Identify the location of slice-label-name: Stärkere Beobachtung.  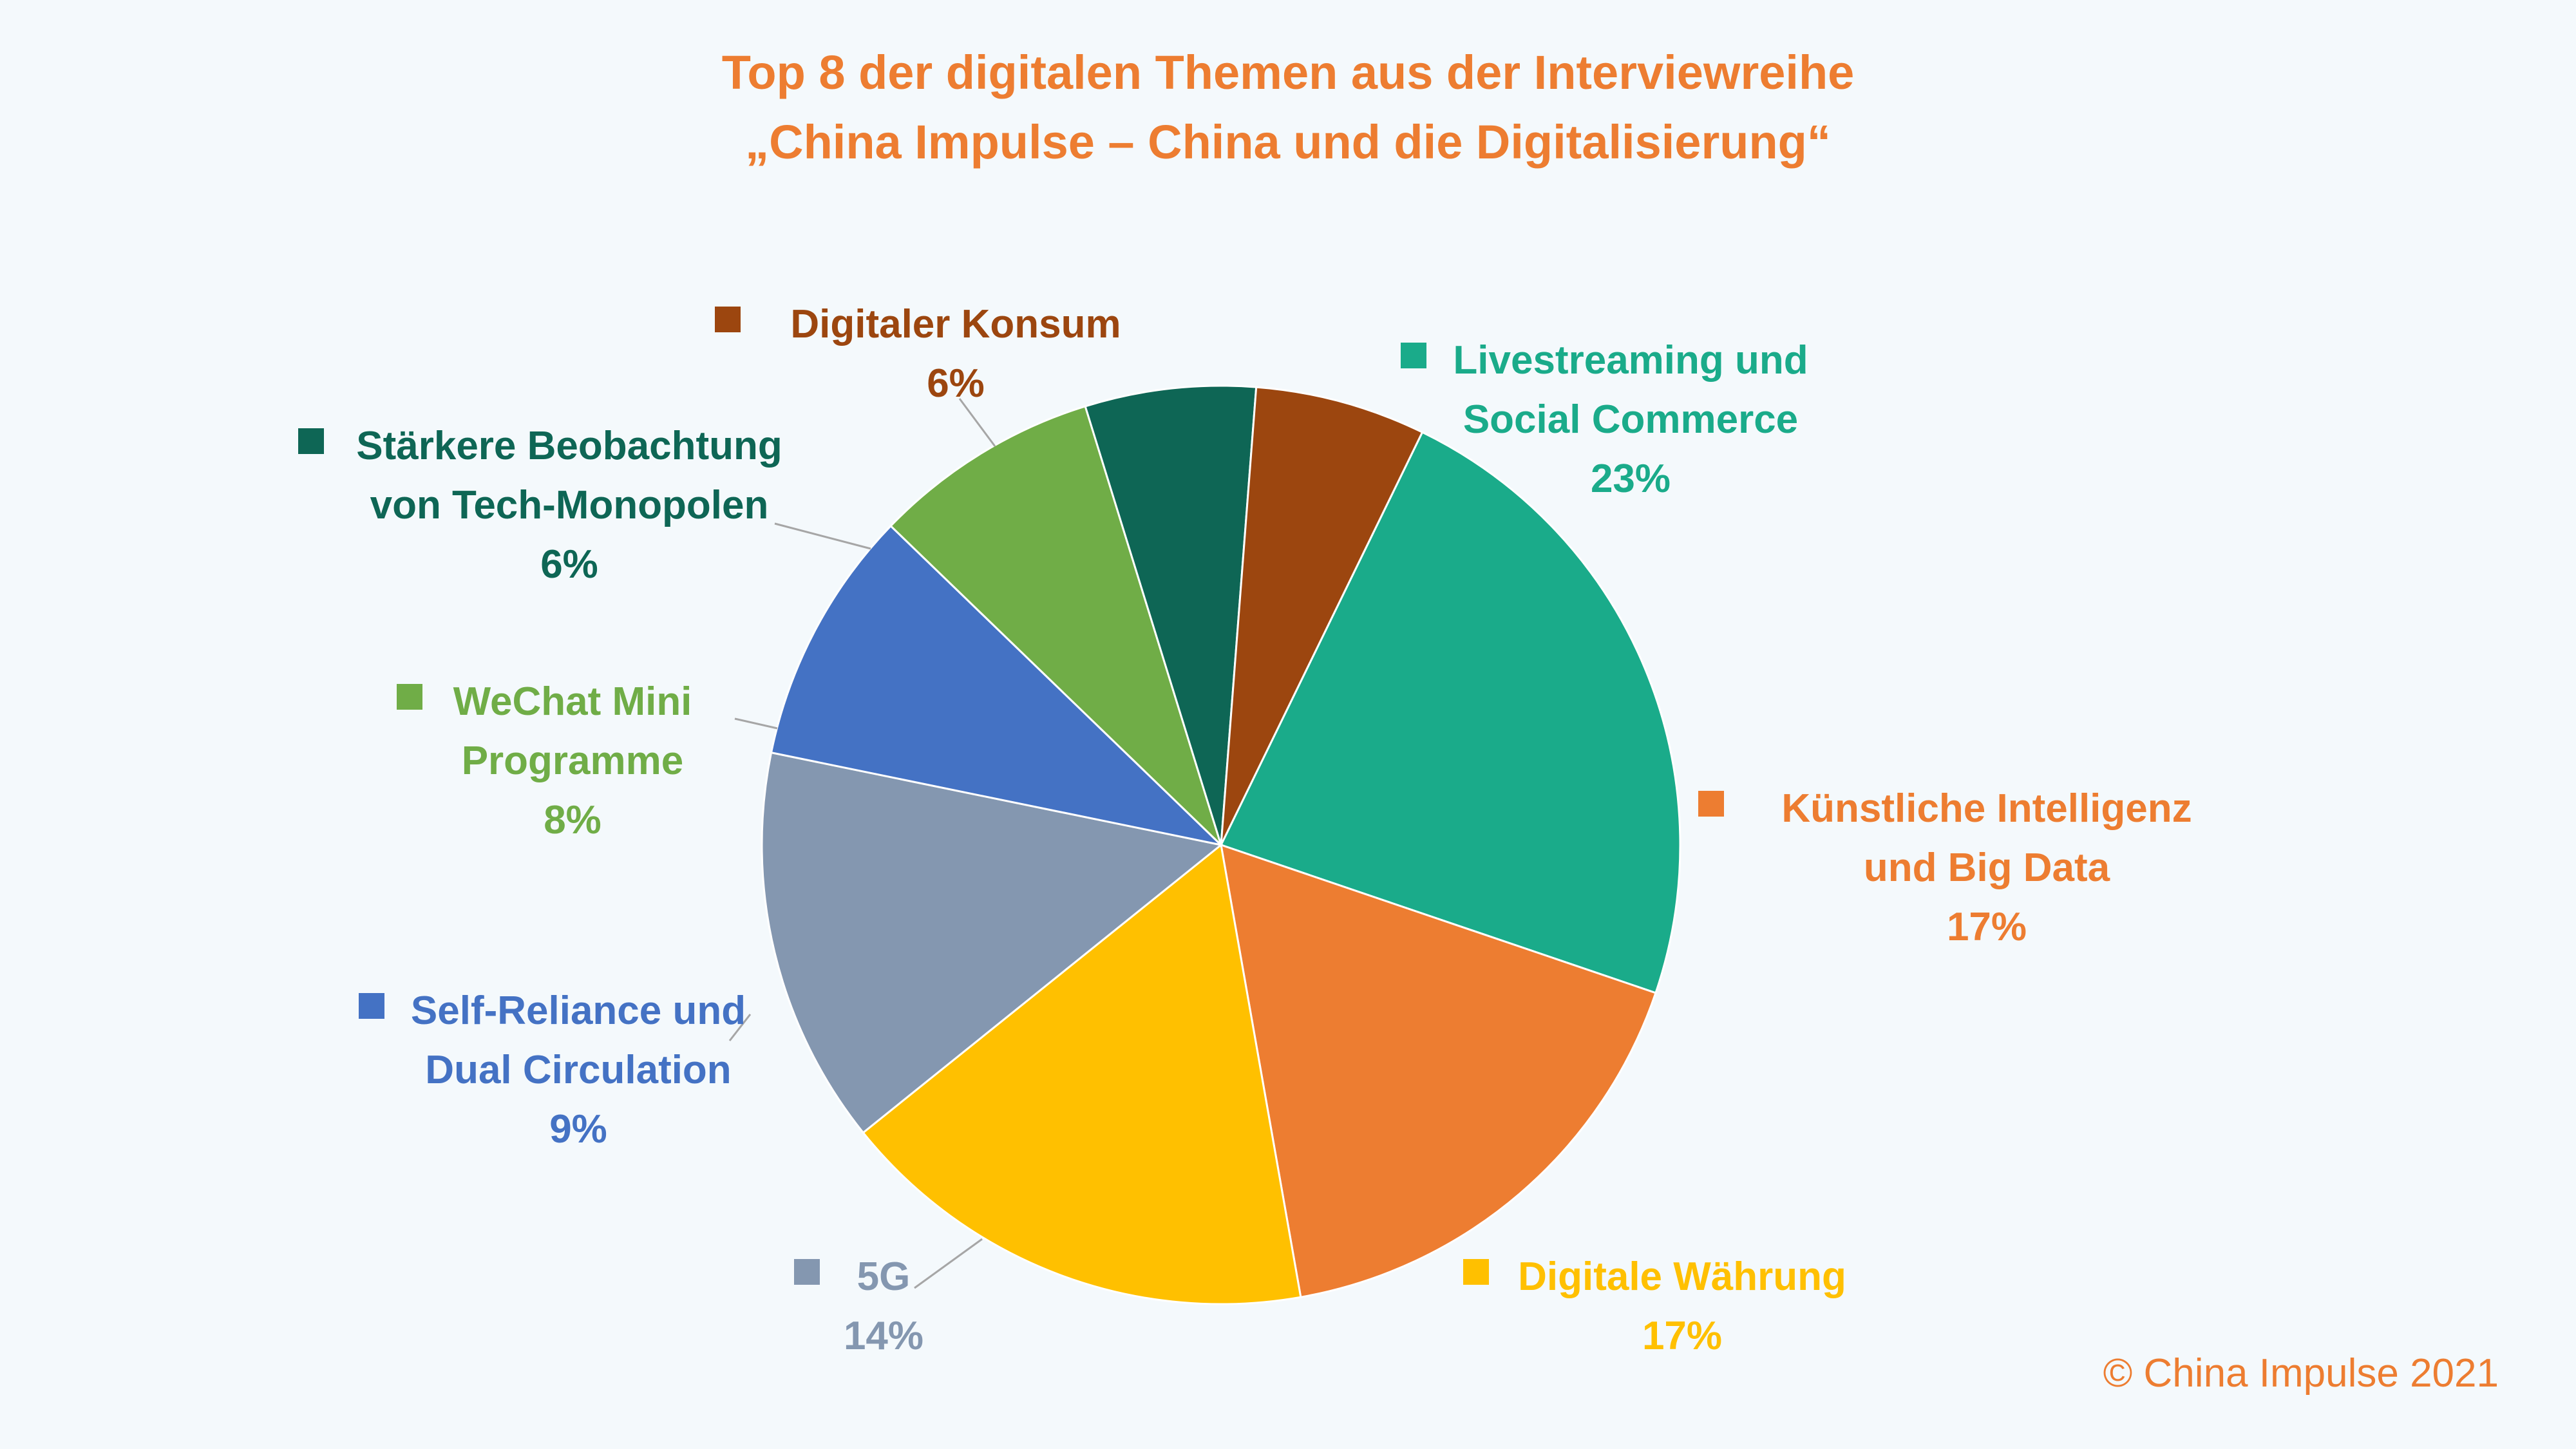
(569, 446).